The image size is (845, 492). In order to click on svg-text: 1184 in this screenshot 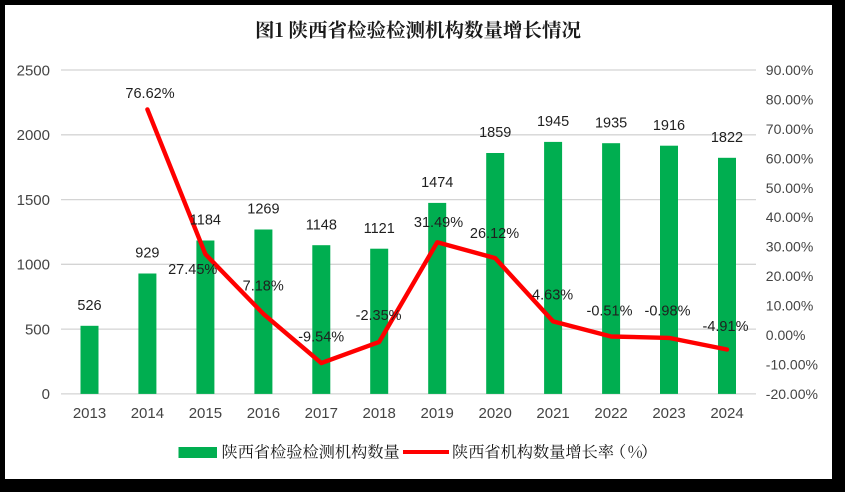, I will do `click(205, 221)`.